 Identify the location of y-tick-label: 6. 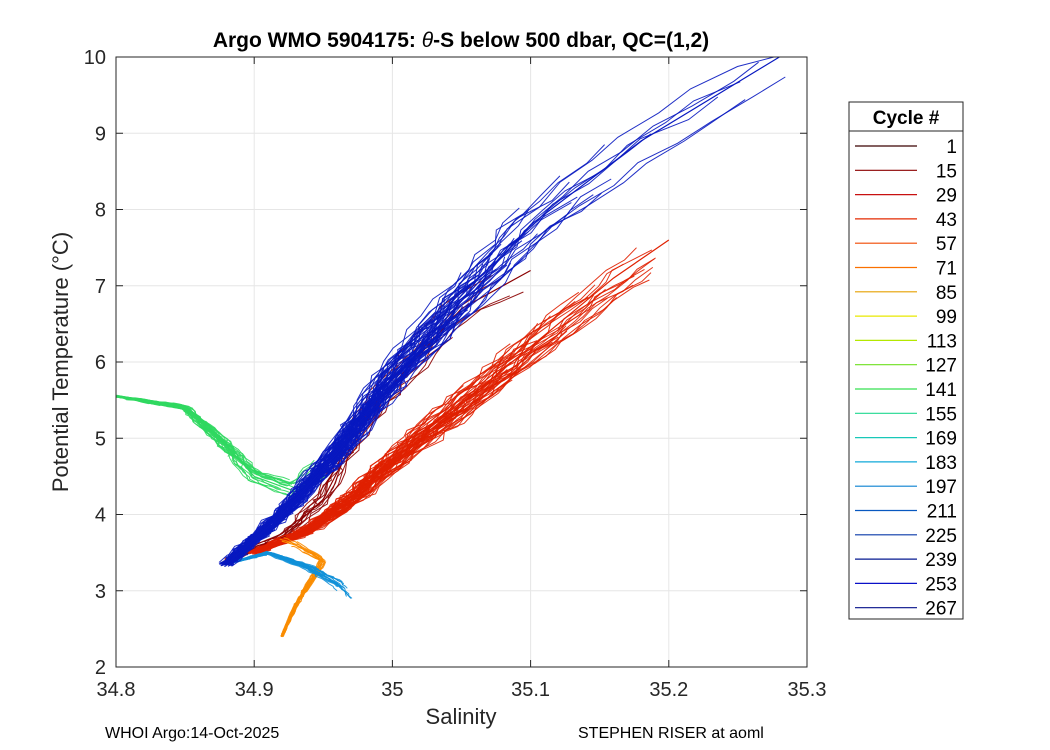
(100, 363).